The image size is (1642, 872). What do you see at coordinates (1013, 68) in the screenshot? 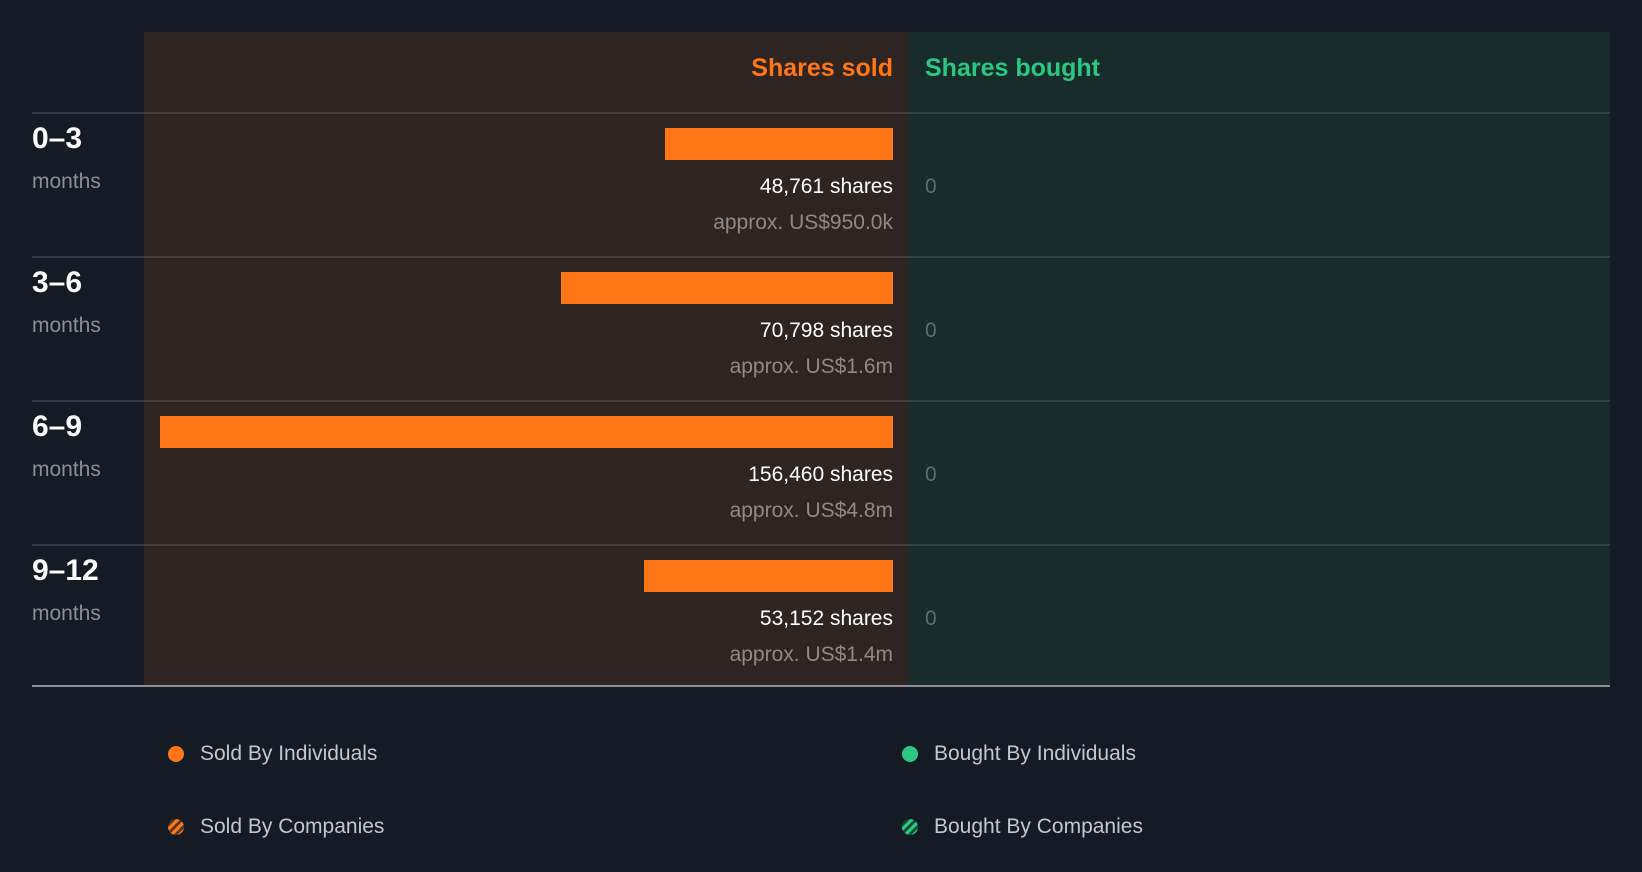
I see `shares-bought-header: Shares bought` at bounding box center [1013, 68].